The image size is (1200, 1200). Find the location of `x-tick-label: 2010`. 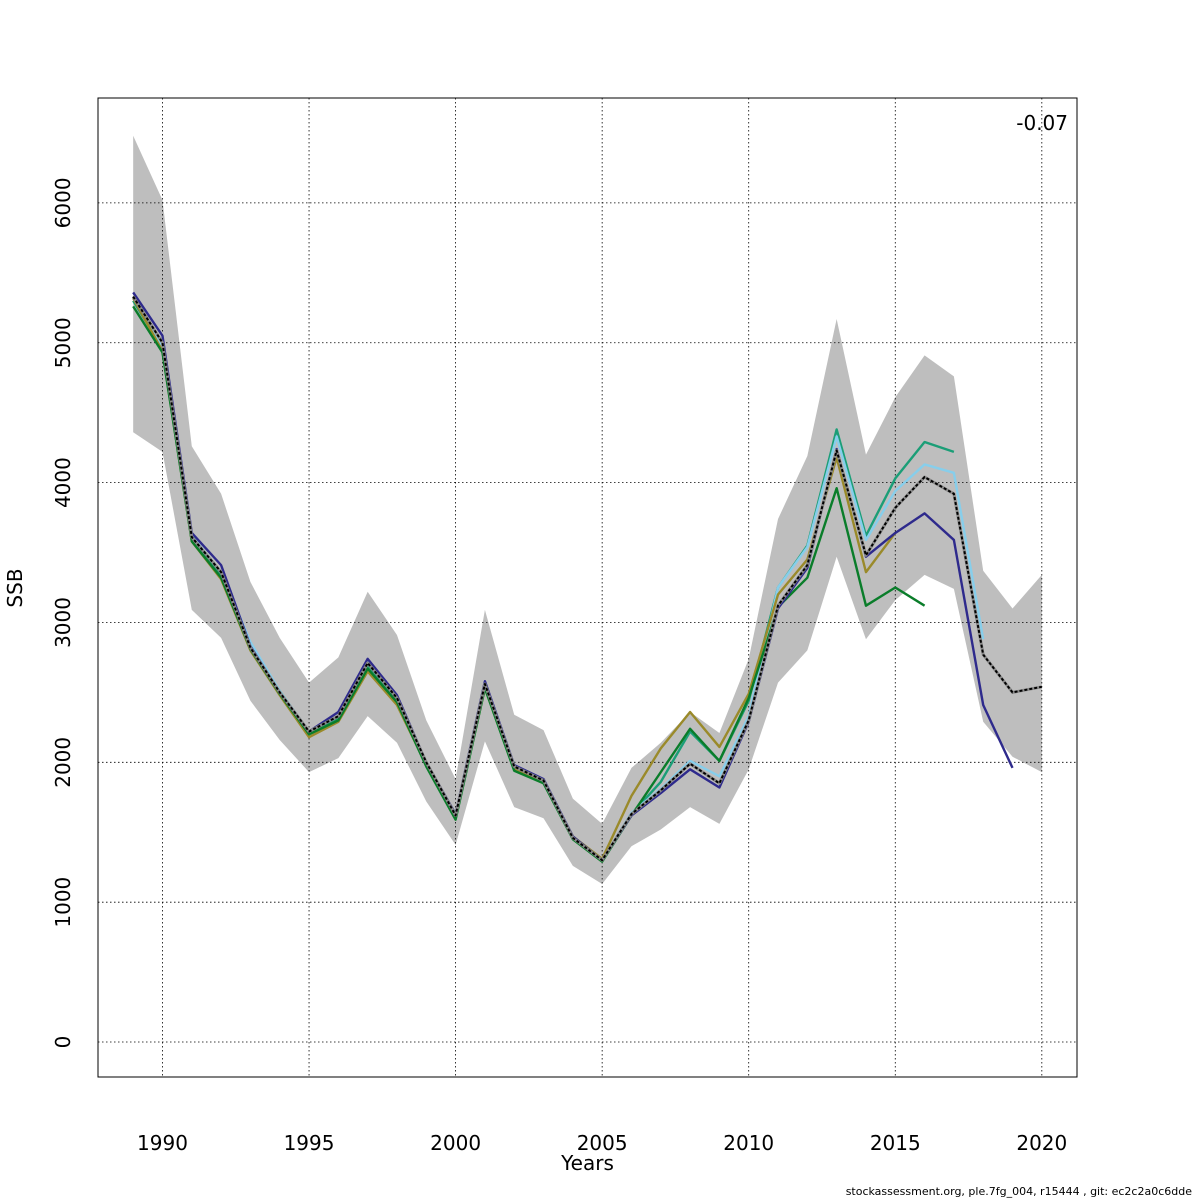

x-tick-label: 2010 is located at coordinates (748, 1143).